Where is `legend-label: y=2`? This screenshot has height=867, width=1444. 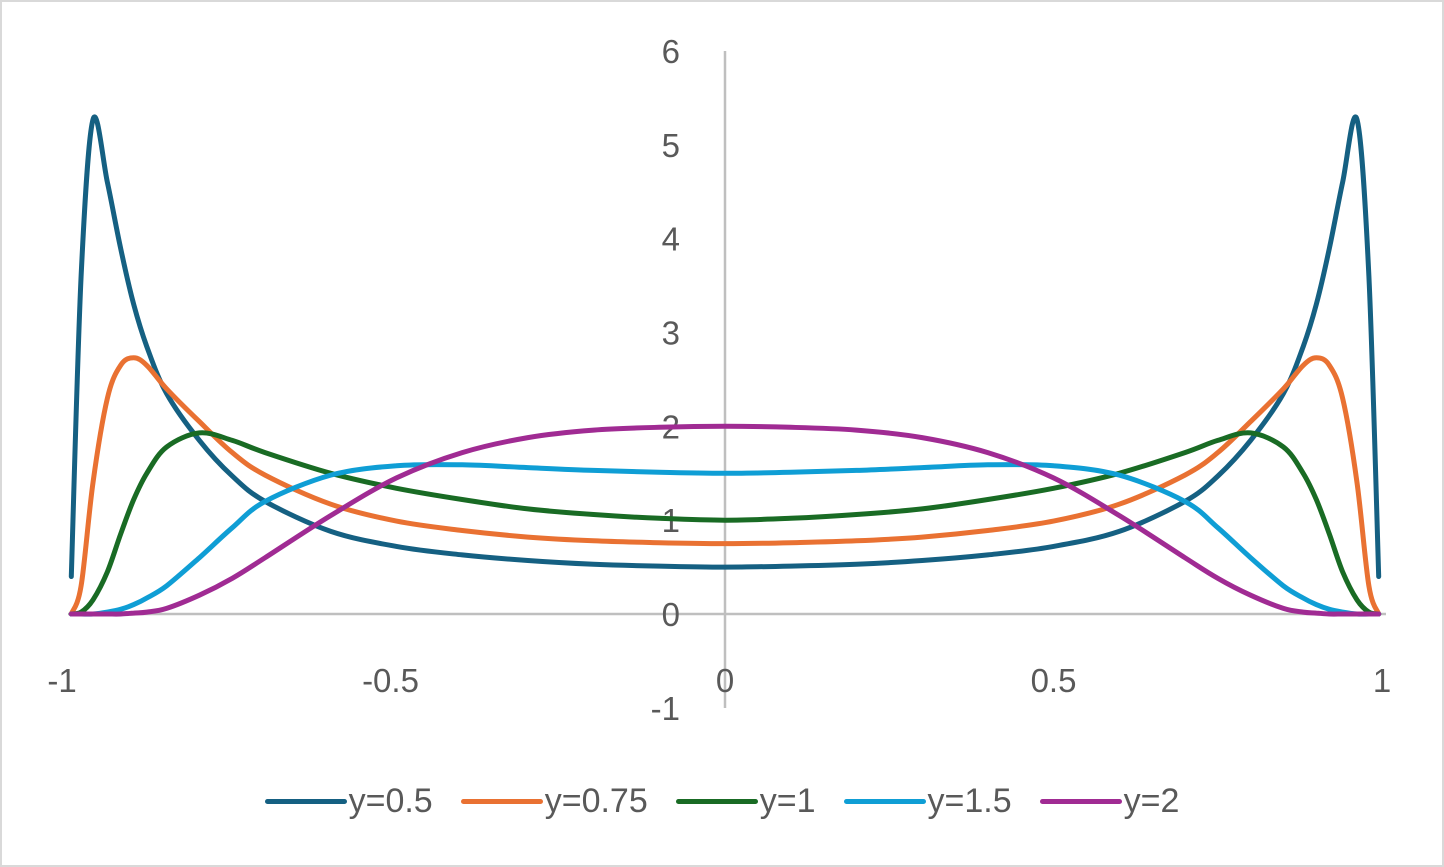 legend-label: y=2 is located at coordinates (1151, 800).